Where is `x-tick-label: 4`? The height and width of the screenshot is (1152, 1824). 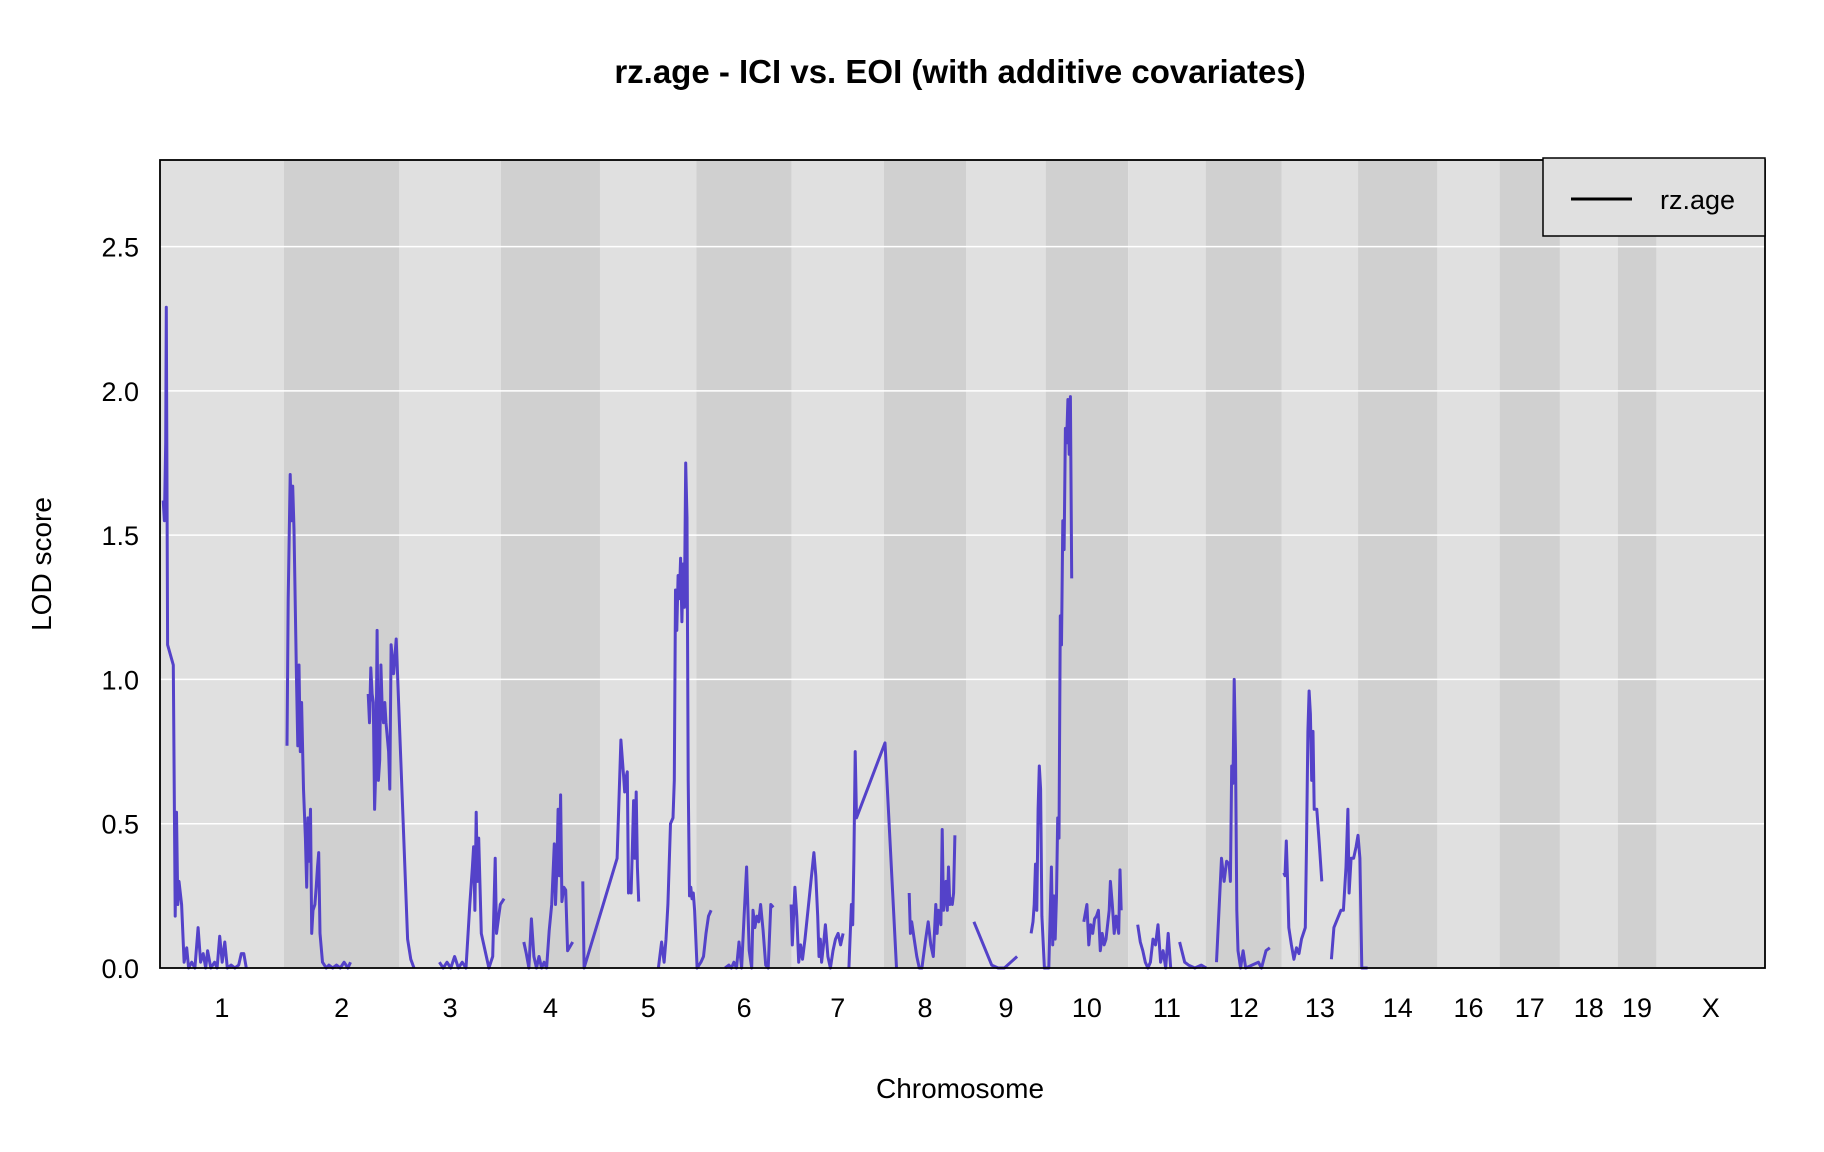 x-tick-label: 4 is located at coordinates (550, 1008).